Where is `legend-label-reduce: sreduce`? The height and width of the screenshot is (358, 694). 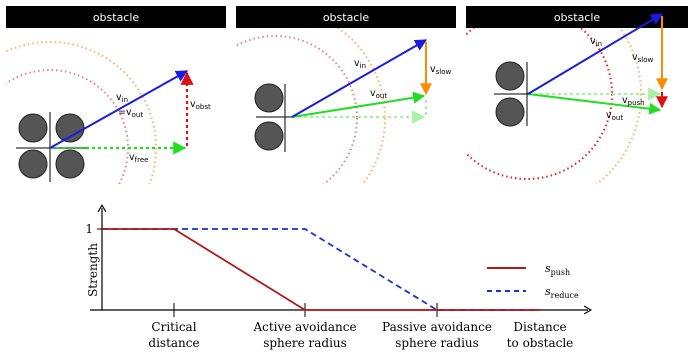
legend-label-reduce: sreduce is located at coordinates (562, 292).